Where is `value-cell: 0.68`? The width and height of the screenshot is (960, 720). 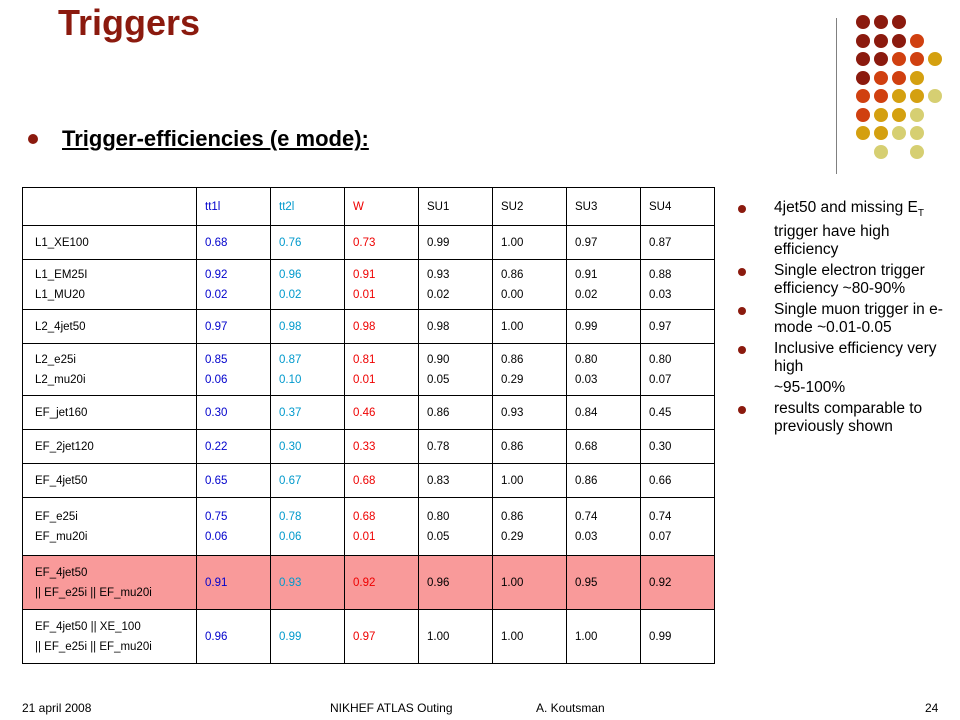
value-cell: 0.68 is located at coordinates (233, 242).